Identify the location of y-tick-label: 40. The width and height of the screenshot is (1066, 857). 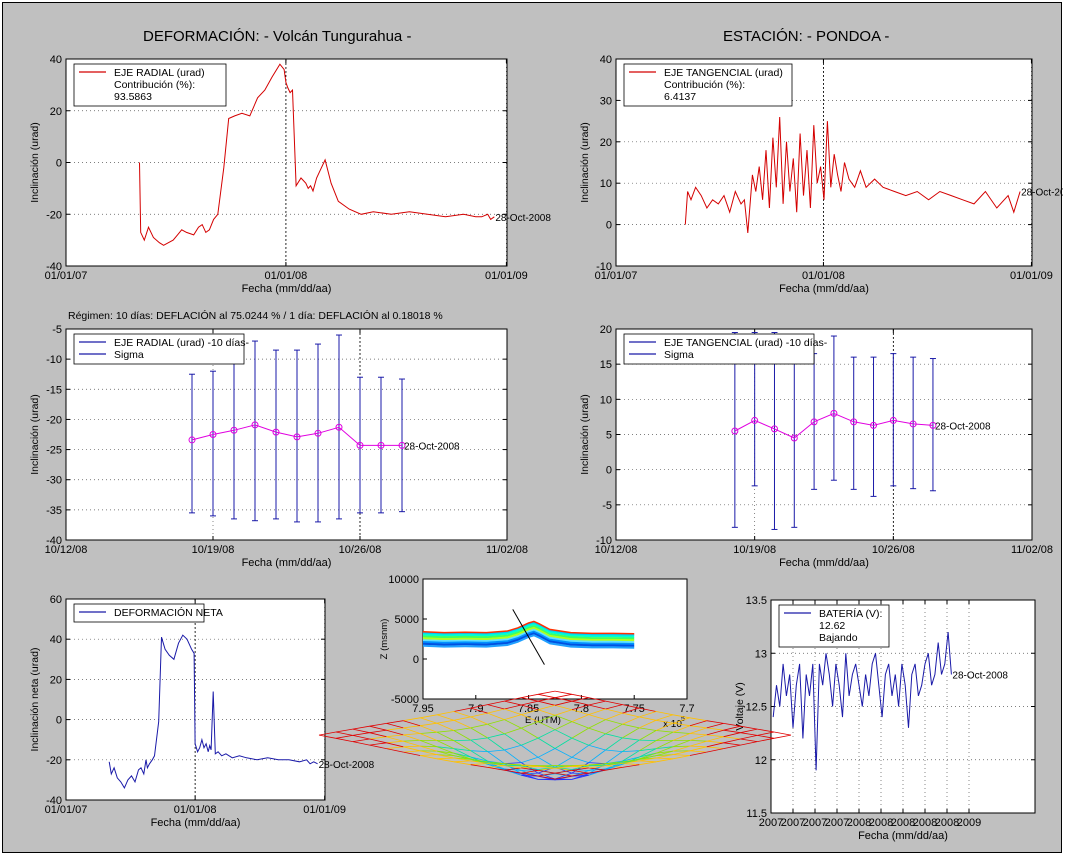
(56, 60).